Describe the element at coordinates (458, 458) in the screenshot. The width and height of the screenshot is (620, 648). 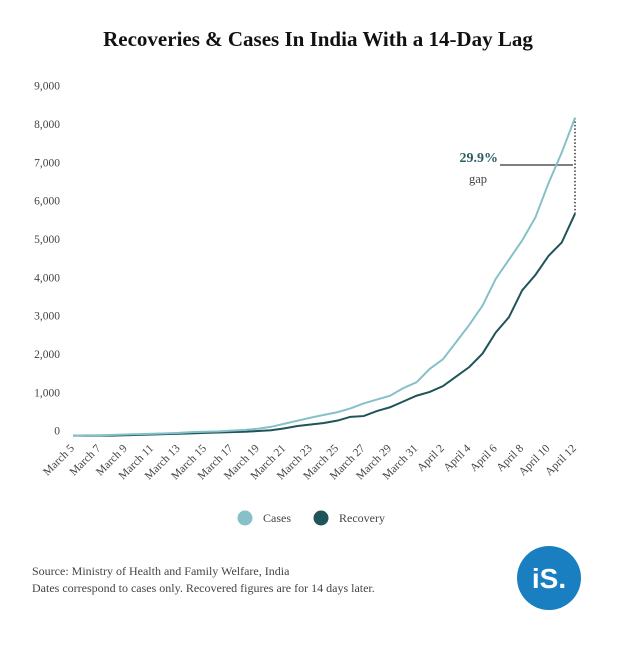
I see `x-tick-label: April 4` at that location.